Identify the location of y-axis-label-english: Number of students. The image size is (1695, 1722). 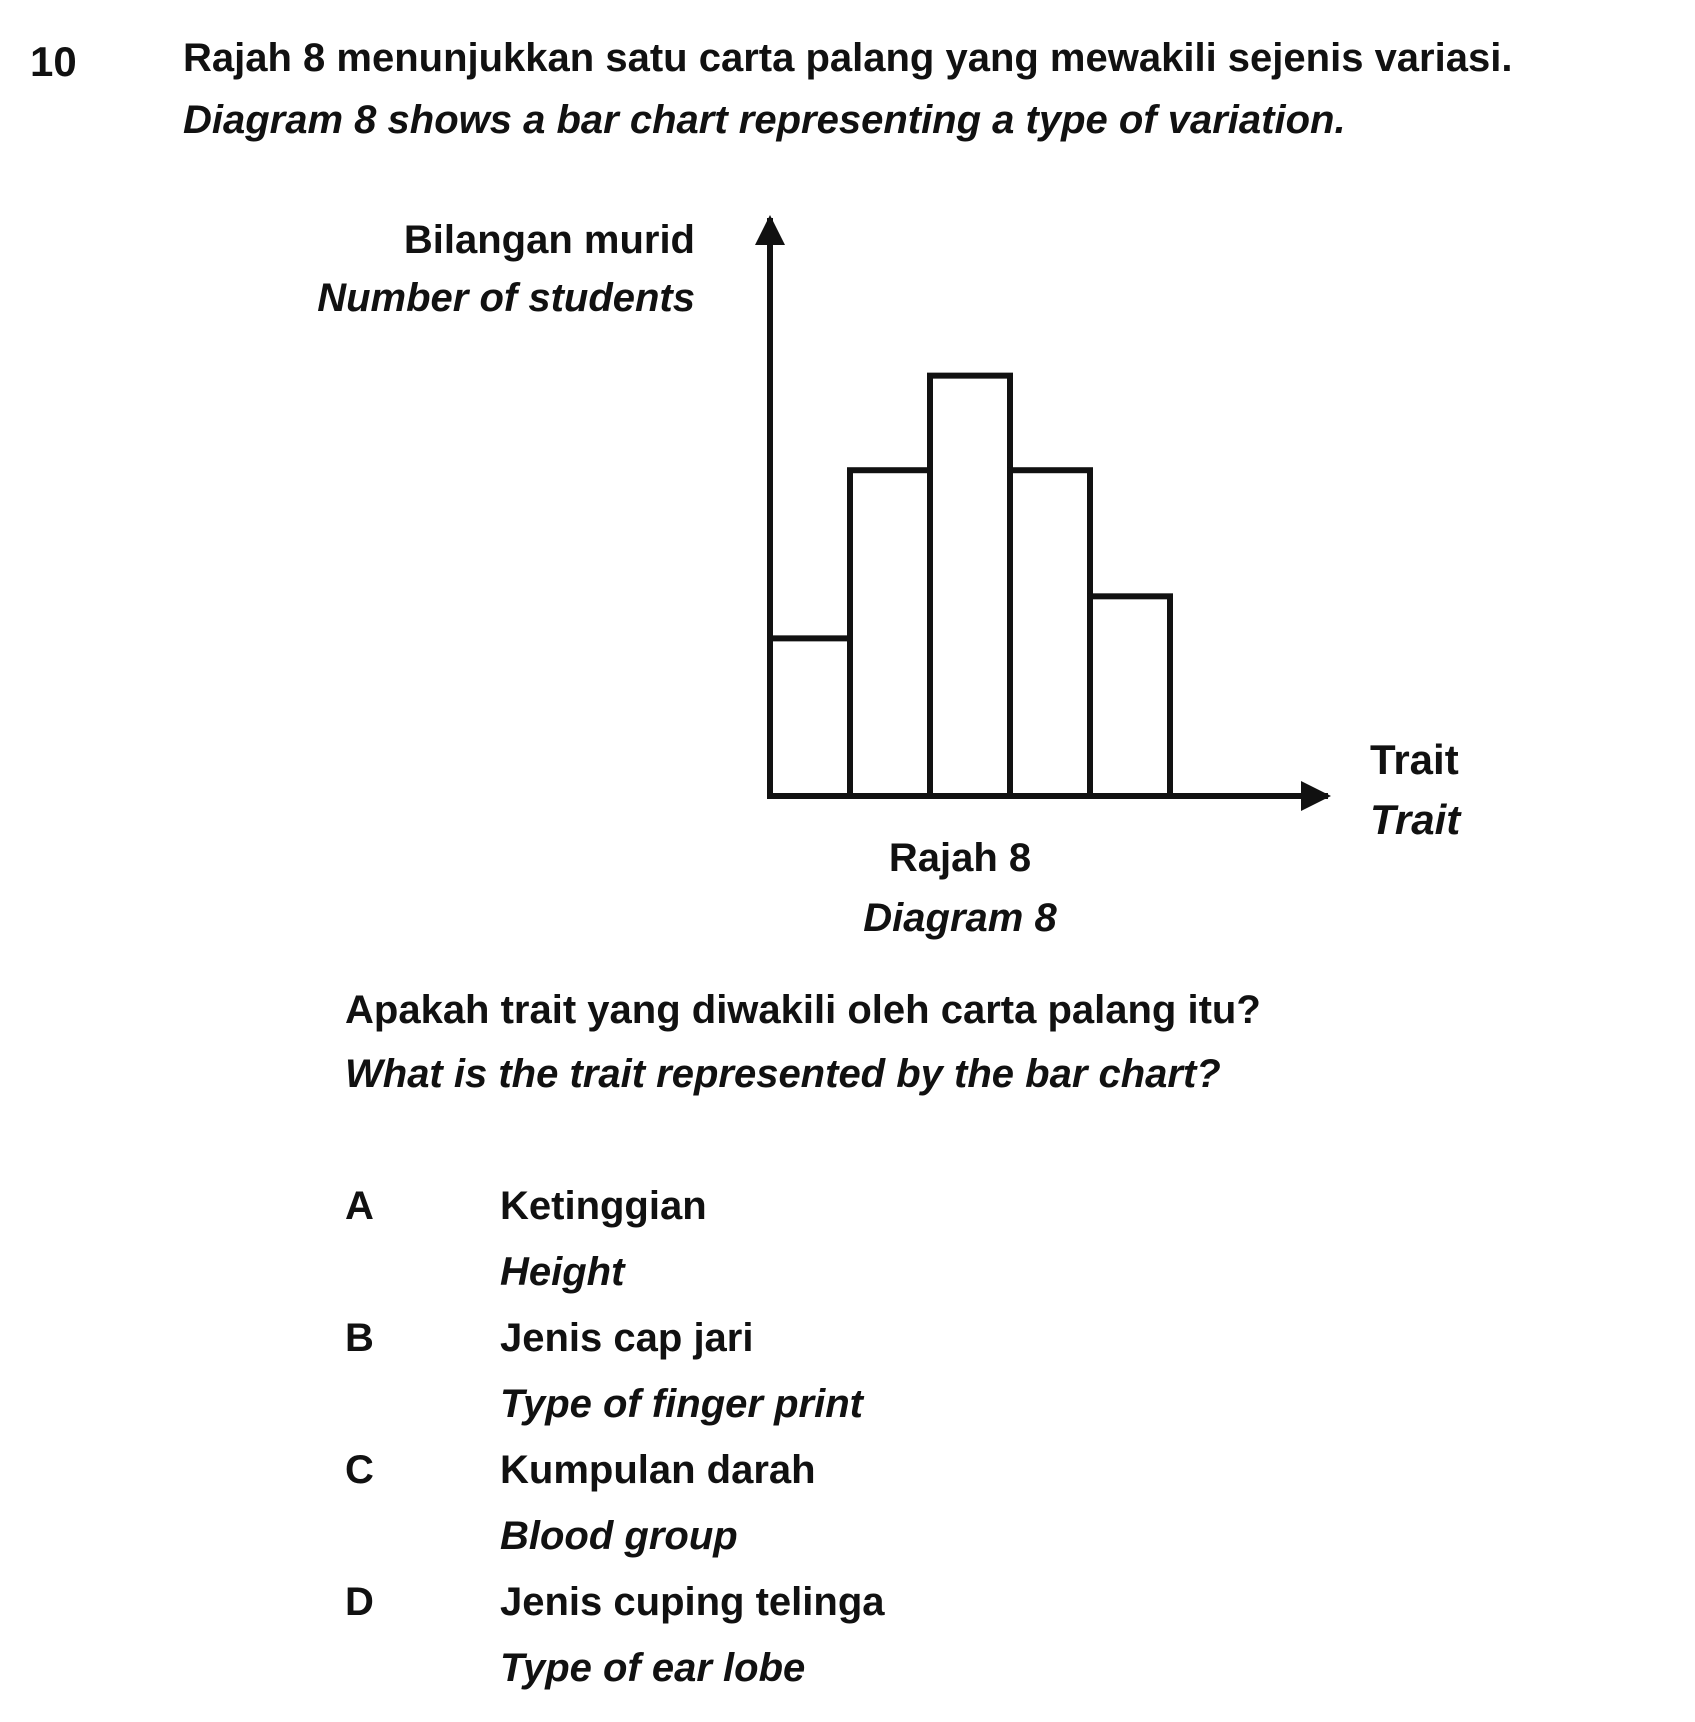
(506, 298).